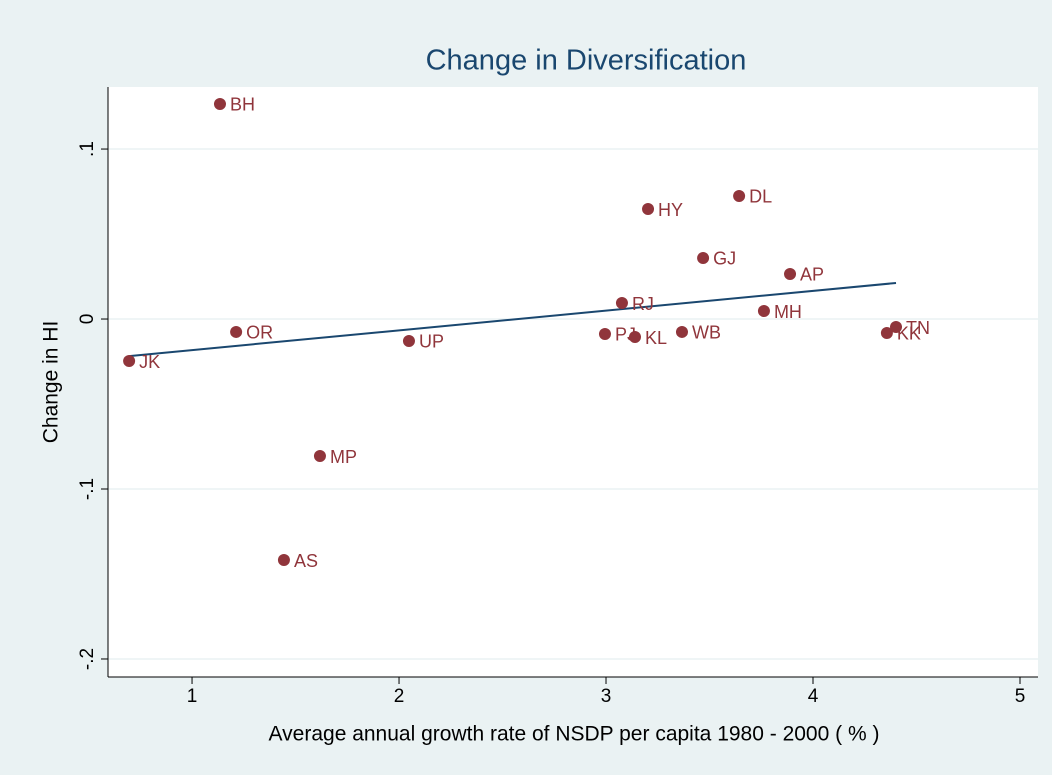 The image size is (1052, 775). I want to click on point-label: JK, so click(149, 362).